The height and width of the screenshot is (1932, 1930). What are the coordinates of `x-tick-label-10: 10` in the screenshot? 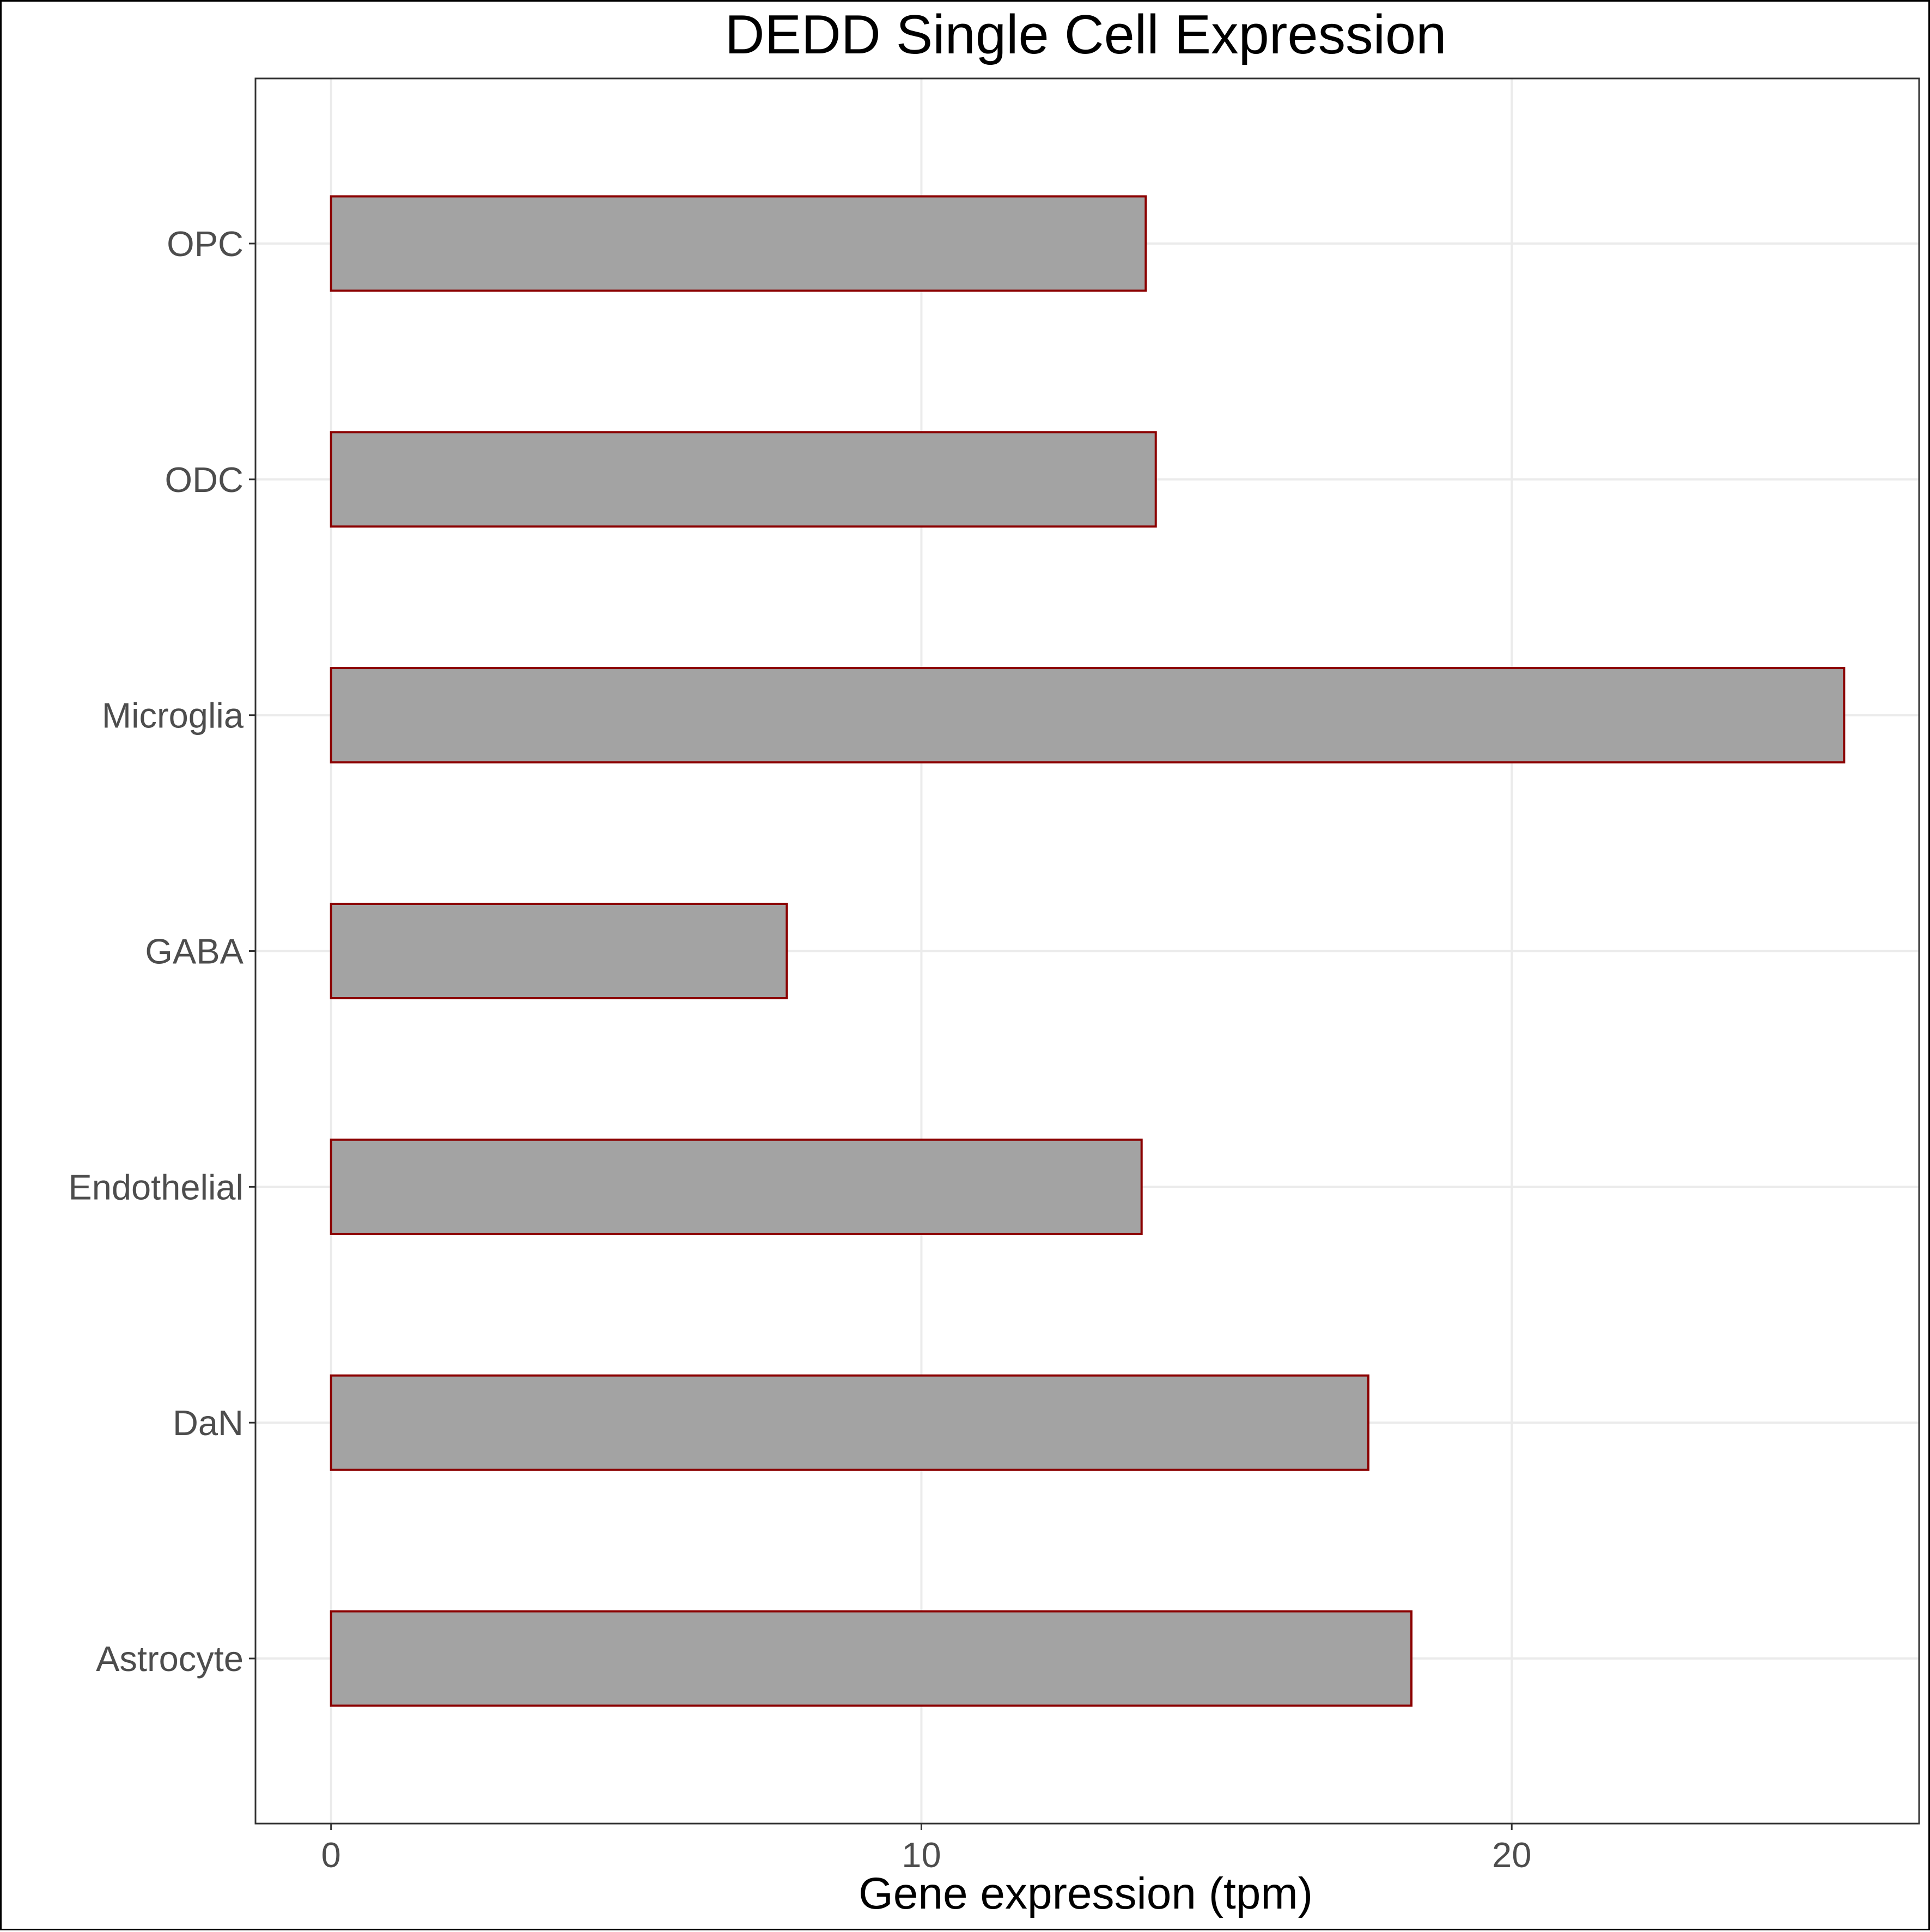 It's located at (922, 1855).